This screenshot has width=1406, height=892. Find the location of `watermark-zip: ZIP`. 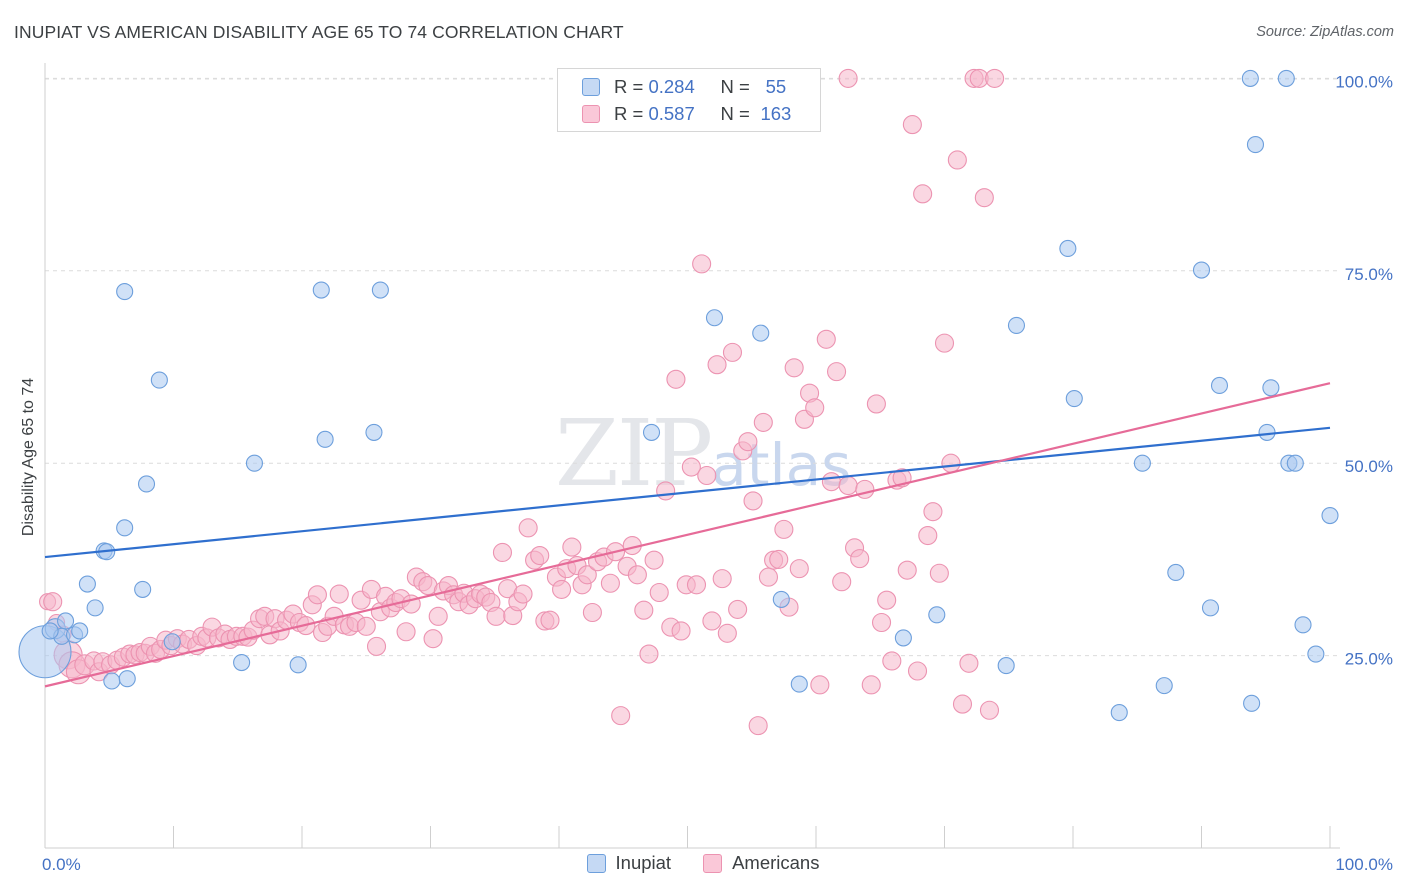

watermark-zip: ZIP is located at coordinates (634, 453).